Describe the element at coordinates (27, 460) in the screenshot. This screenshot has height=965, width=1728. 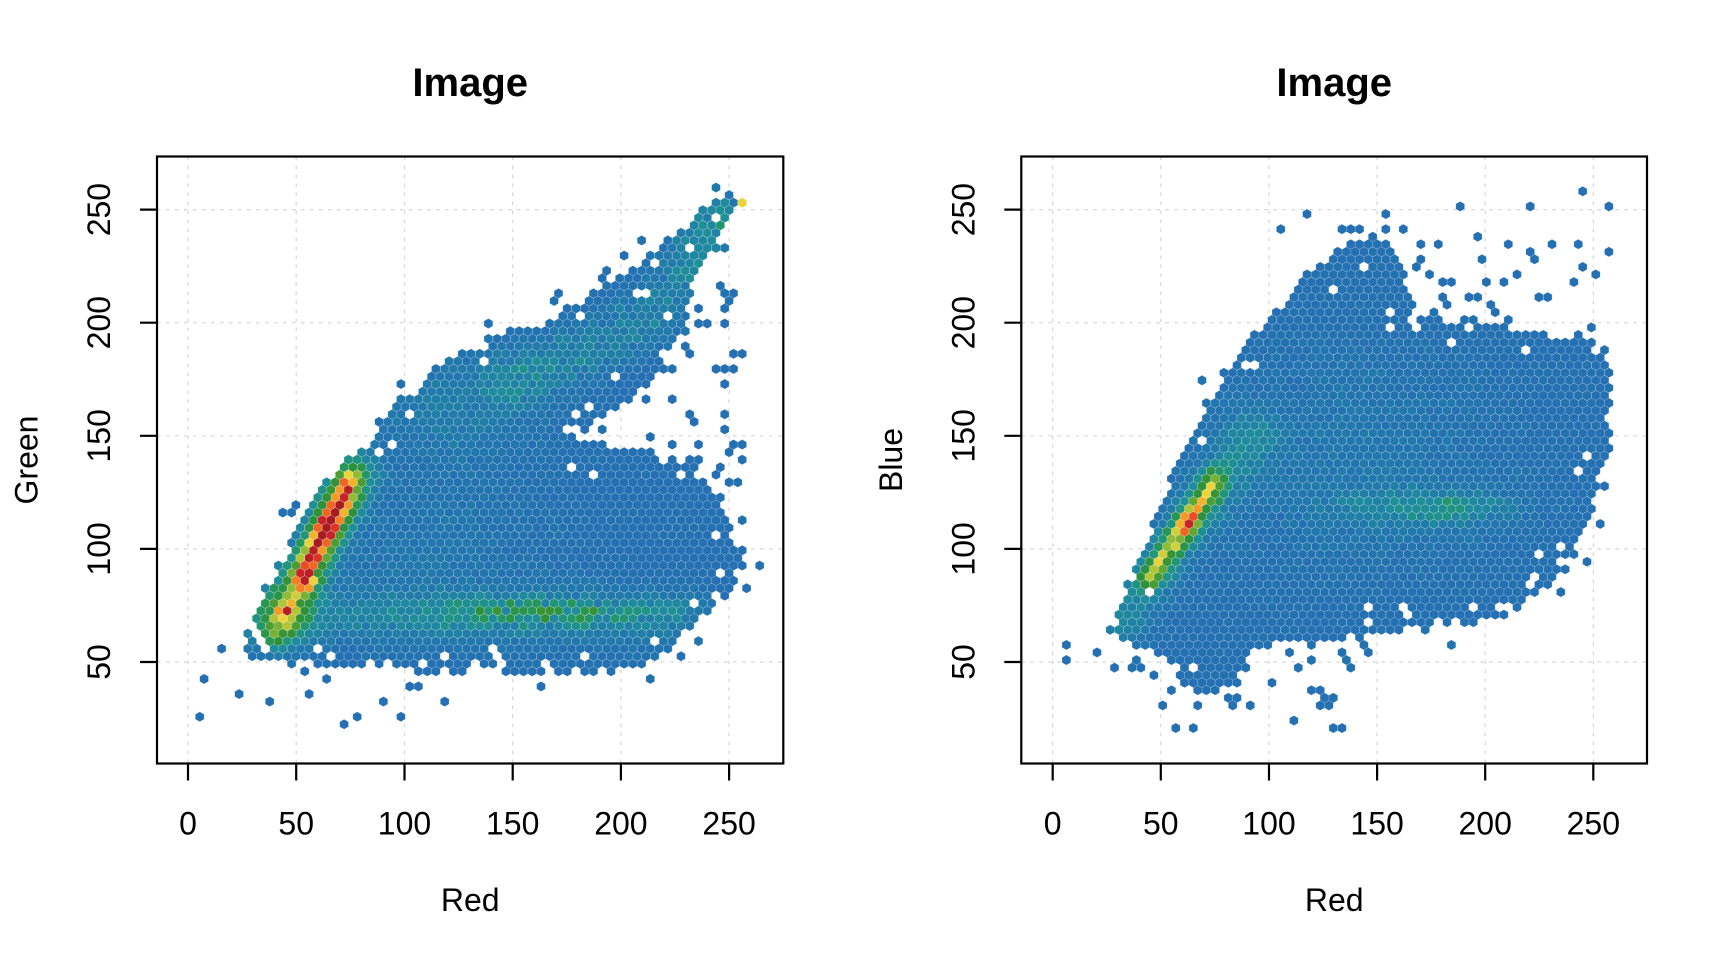
I see `svg-text: Green` at that location.